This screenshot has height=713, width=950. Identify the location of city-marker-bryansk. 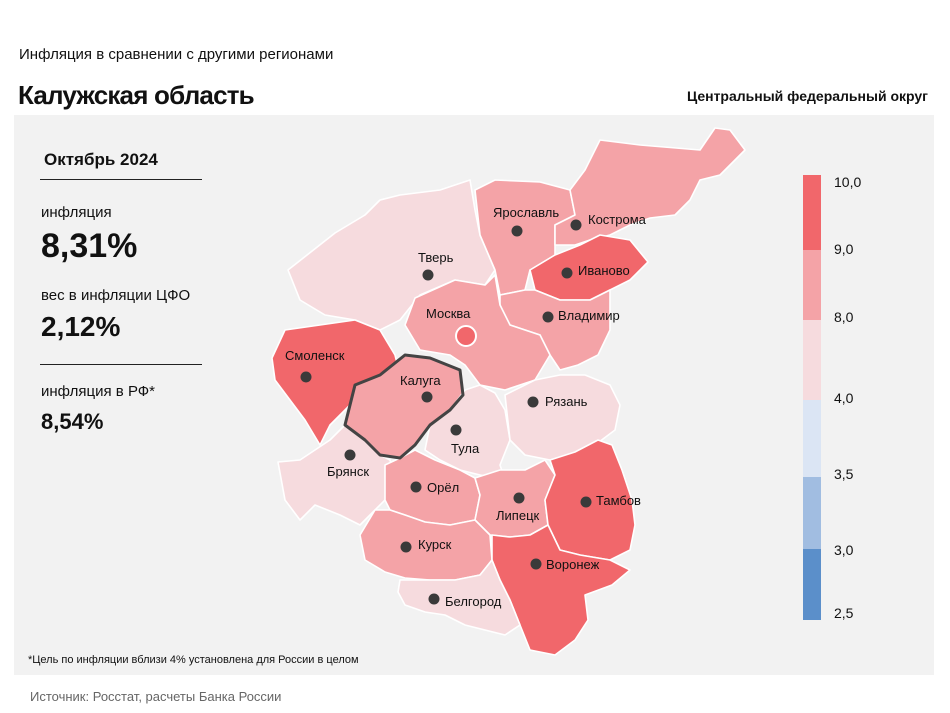
(350, 455).